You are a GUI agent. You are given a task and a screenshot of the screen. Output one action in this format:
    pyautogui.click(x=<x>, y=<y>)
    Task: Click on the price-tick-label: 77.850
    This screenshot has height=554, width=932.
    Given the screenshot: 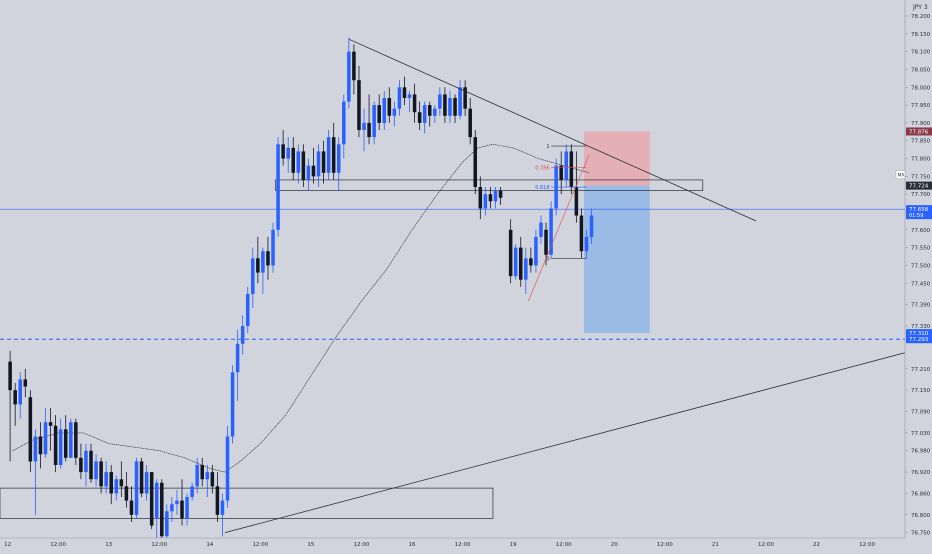 What is the action you would take?
    pyautogui.click(x=921, y=142)
    